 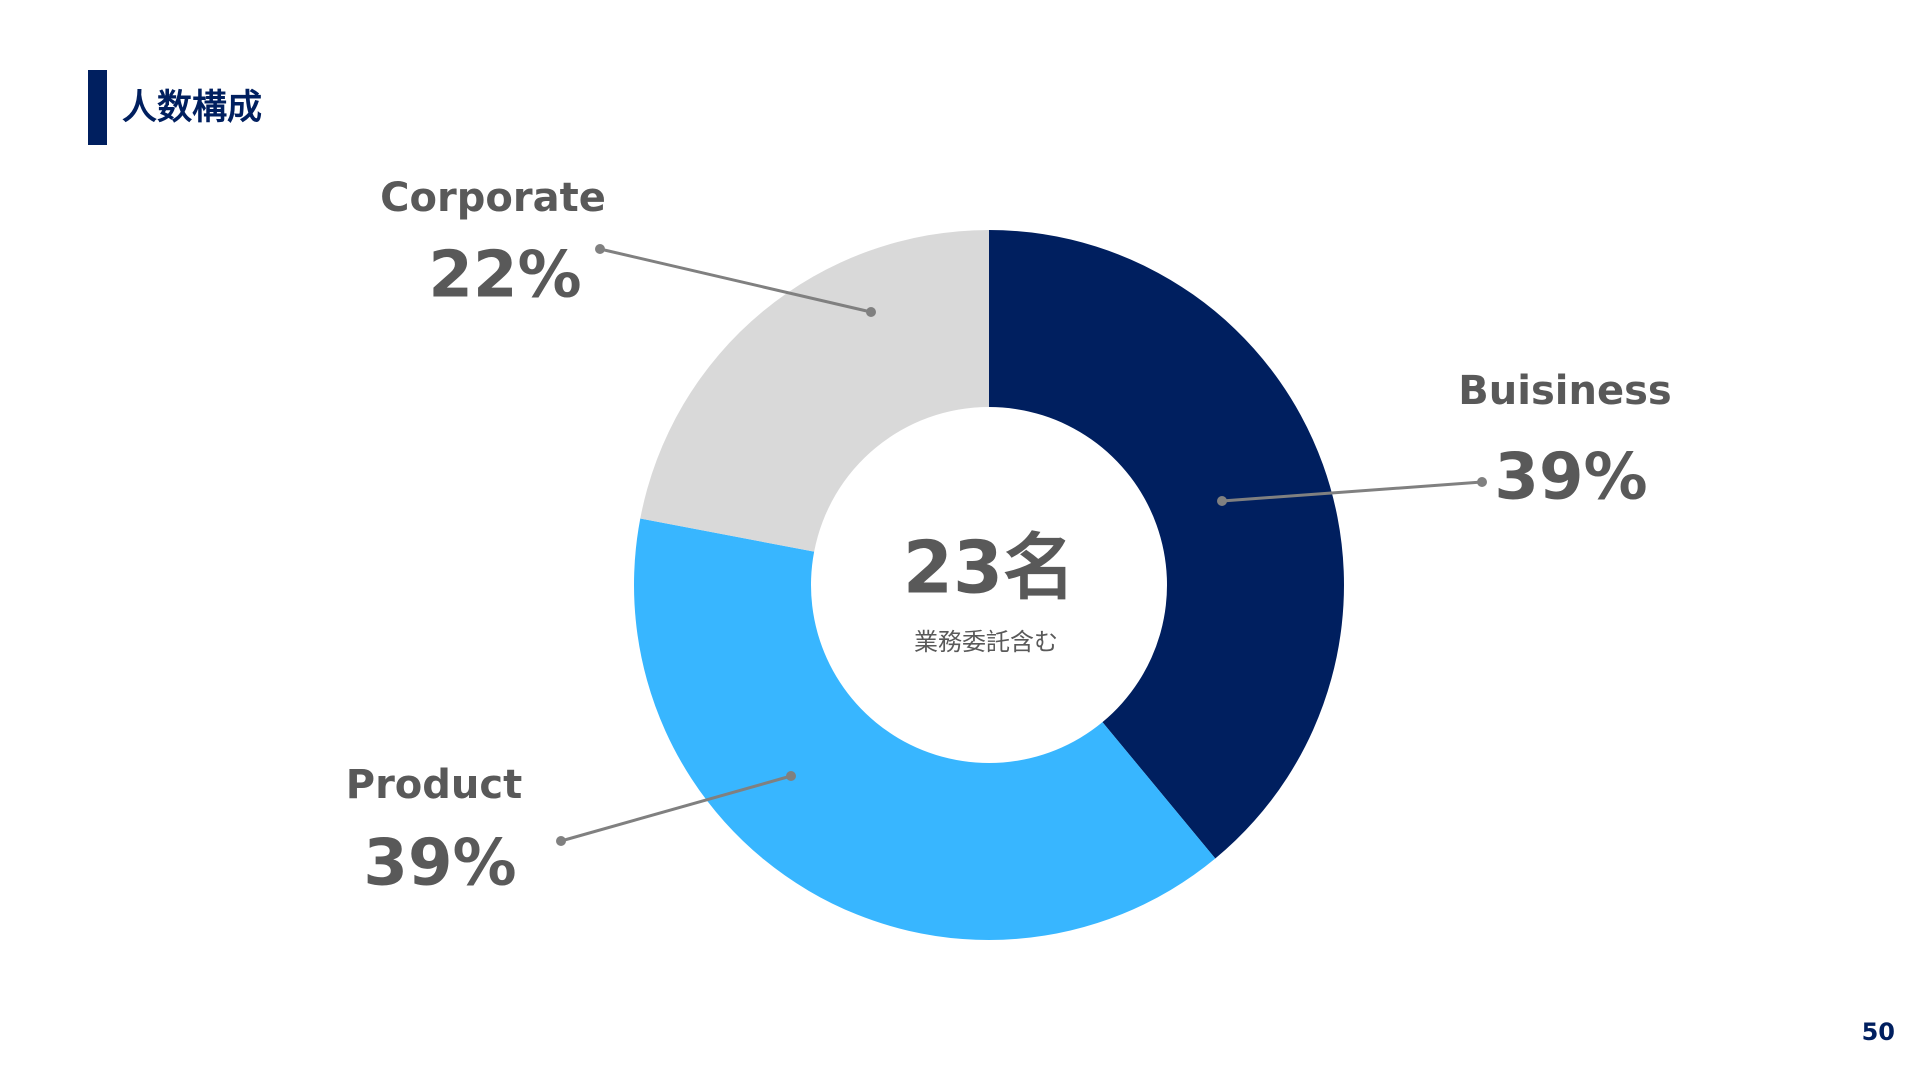 I want to click on category-label: Buisiness, so click(x=1564, y=391).